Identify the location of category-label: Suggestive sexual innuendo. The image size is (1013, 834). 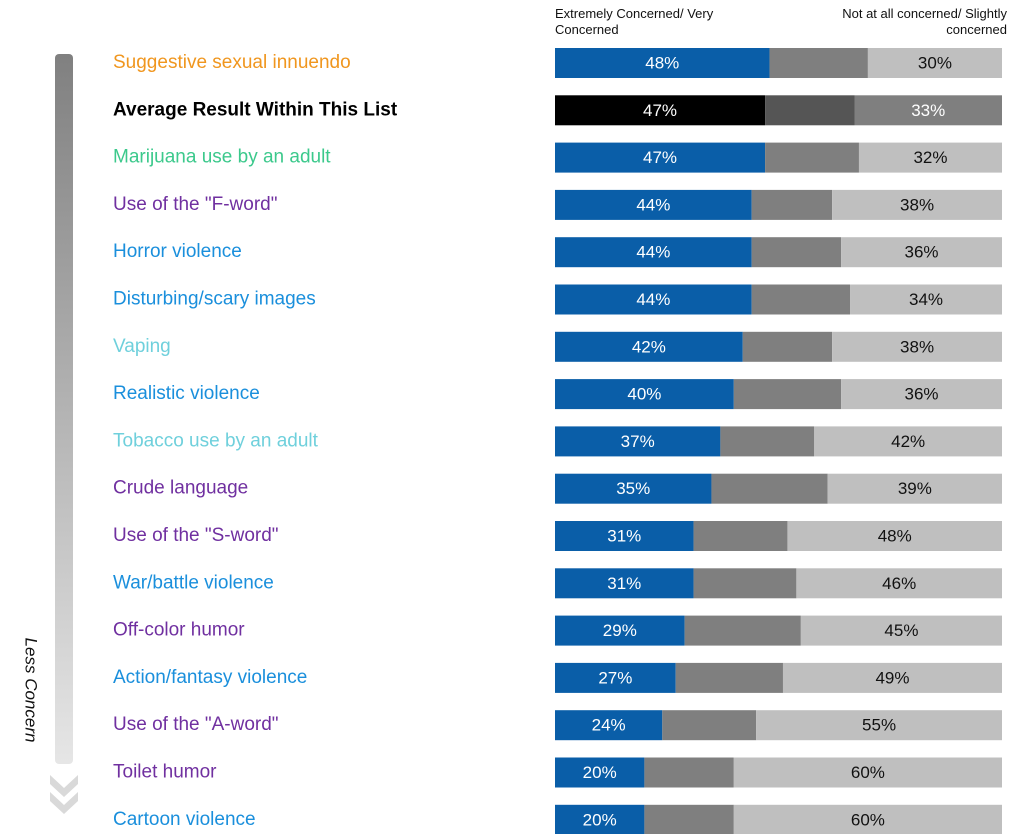
(232, 62).